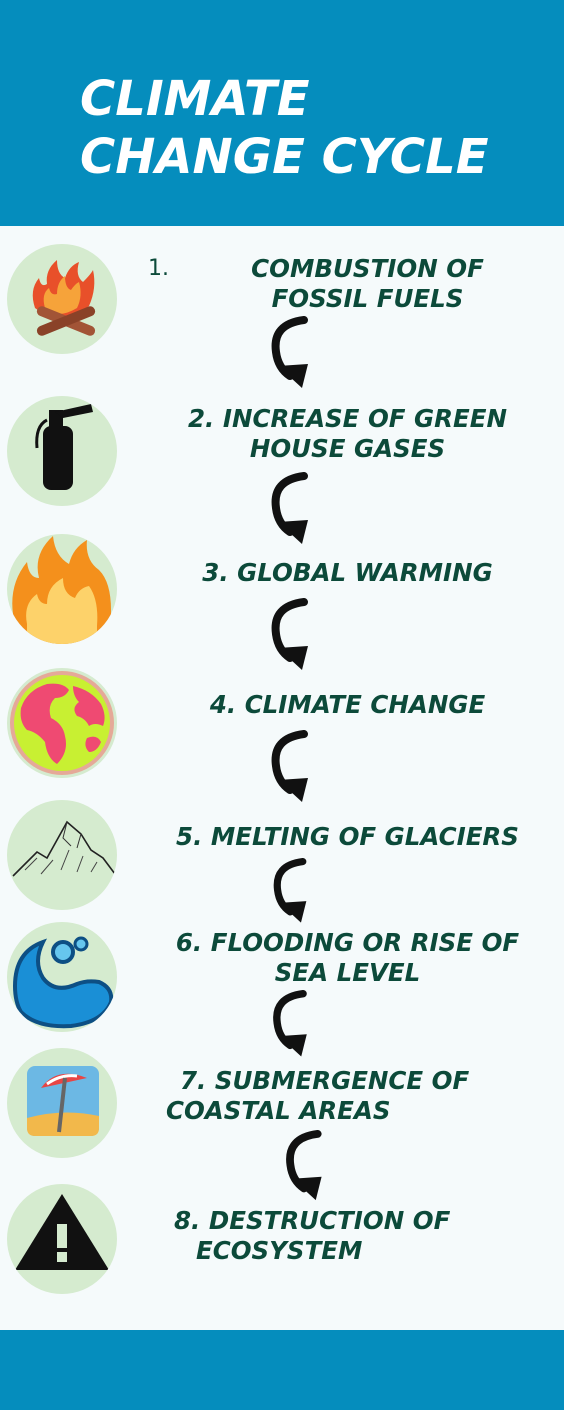  Describe the element at coordinates (62, 1239) in the screenshot. I see `warning-icon` at that location.